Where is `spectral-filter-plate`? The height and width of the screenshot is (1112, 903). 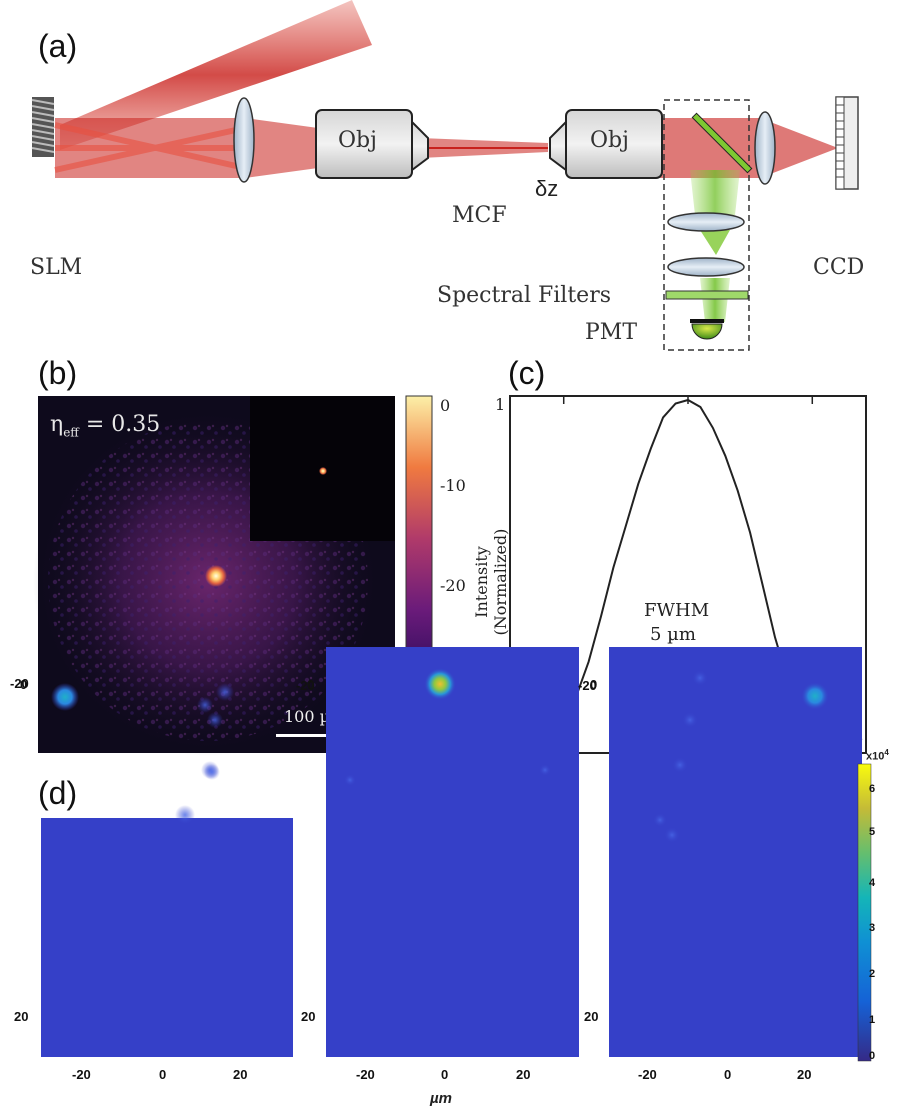
spectral-filter-plate is located at coordinates (707, 295).